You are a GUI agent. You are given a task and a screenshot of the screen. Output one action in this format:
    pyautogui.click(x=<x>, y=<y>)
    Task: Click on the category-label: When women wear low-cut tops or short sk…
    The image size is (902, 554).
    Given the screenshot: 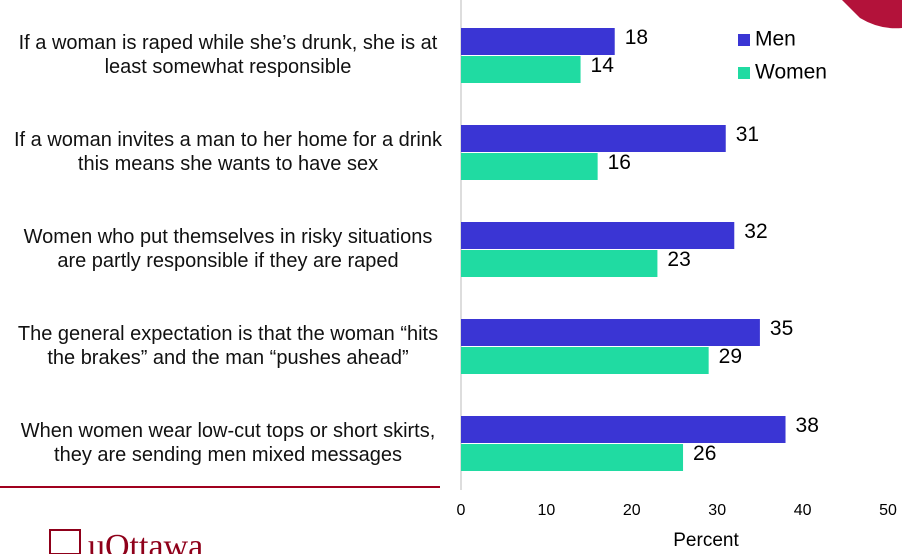 What is the action you would take?
    pyautogui.click(x=228, y=443)
    